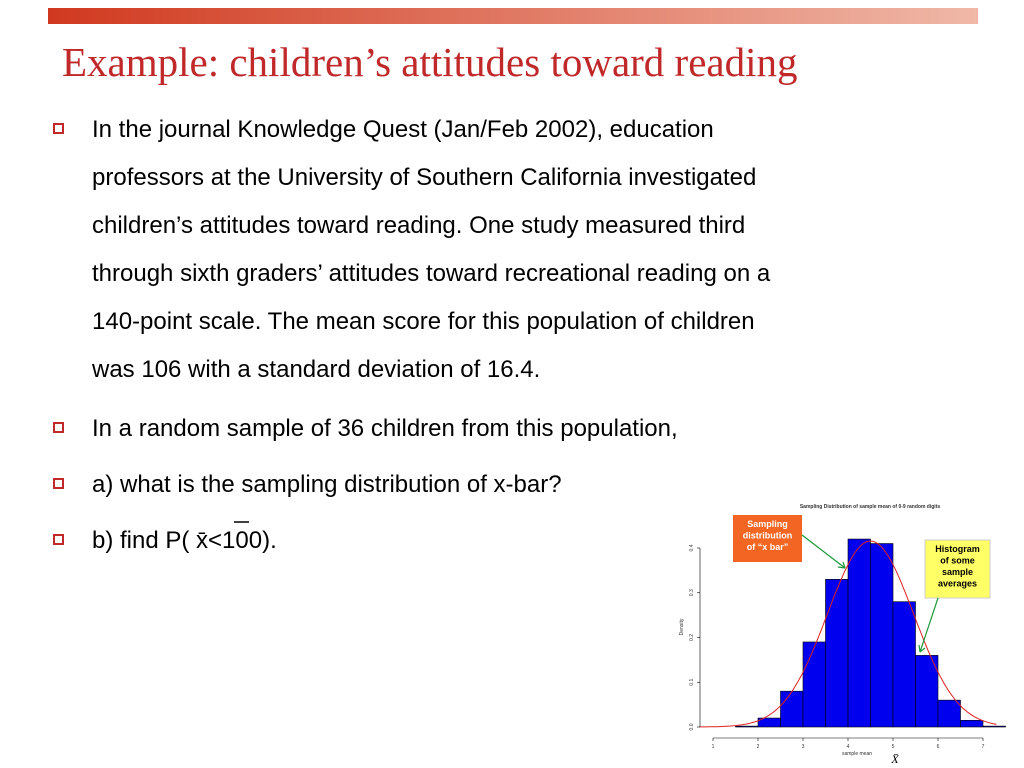 The width and height of the screenshot is (1024, 768). Describe the element at coordinates (513, 16) in the screenshot. I see `top-bar` at that location.